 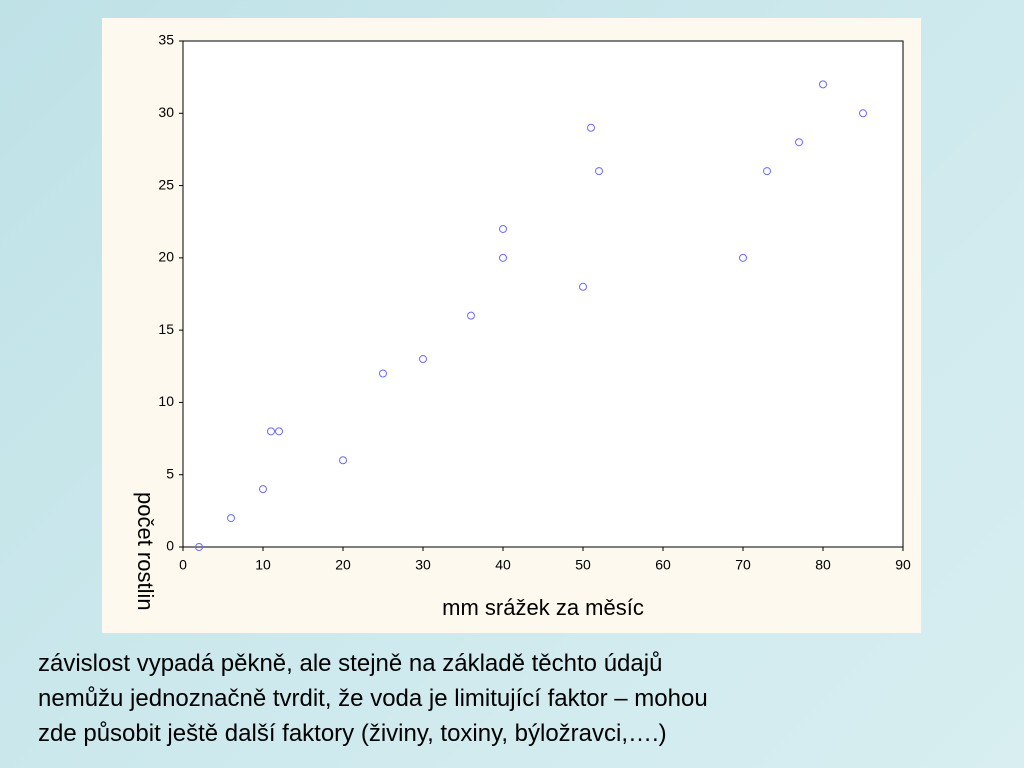 I want to click on y-tick-label: 10, so click(x=166, y=401).